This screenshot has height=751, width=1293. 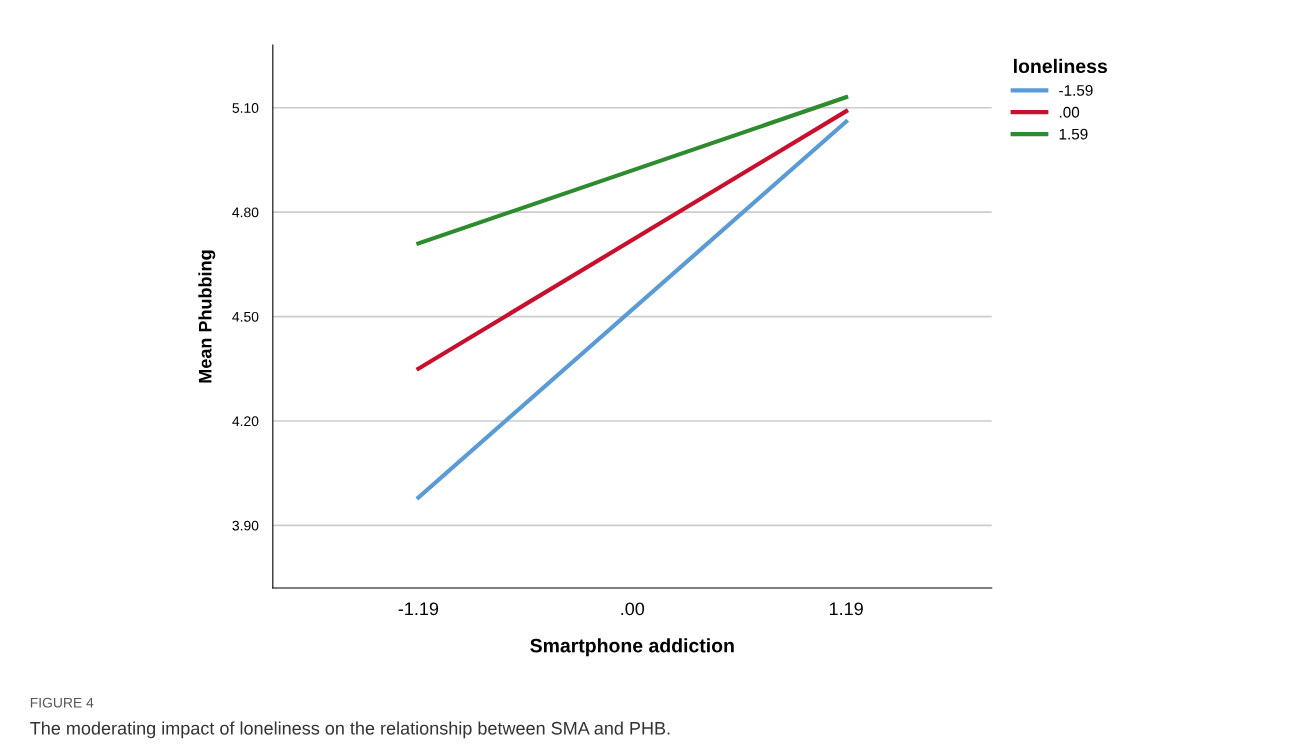 What do you see at coordinates (632, 647) in the screenshot?
I see `x-axis-title: Smartphone addiction` at bounding box center [632, 647].